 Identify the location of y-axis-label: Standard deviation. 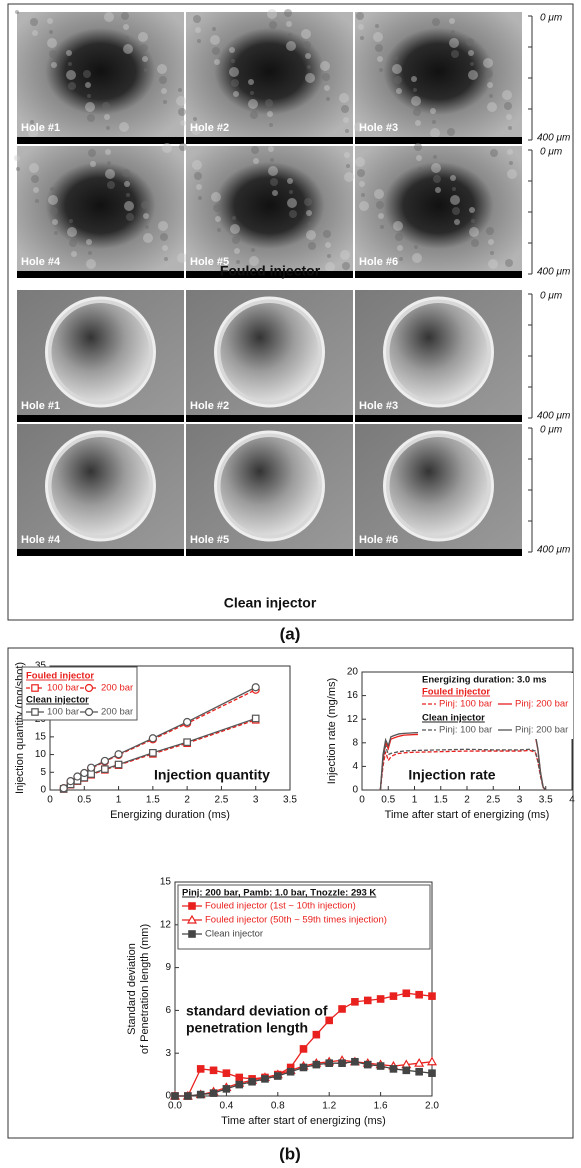
(132, 989).